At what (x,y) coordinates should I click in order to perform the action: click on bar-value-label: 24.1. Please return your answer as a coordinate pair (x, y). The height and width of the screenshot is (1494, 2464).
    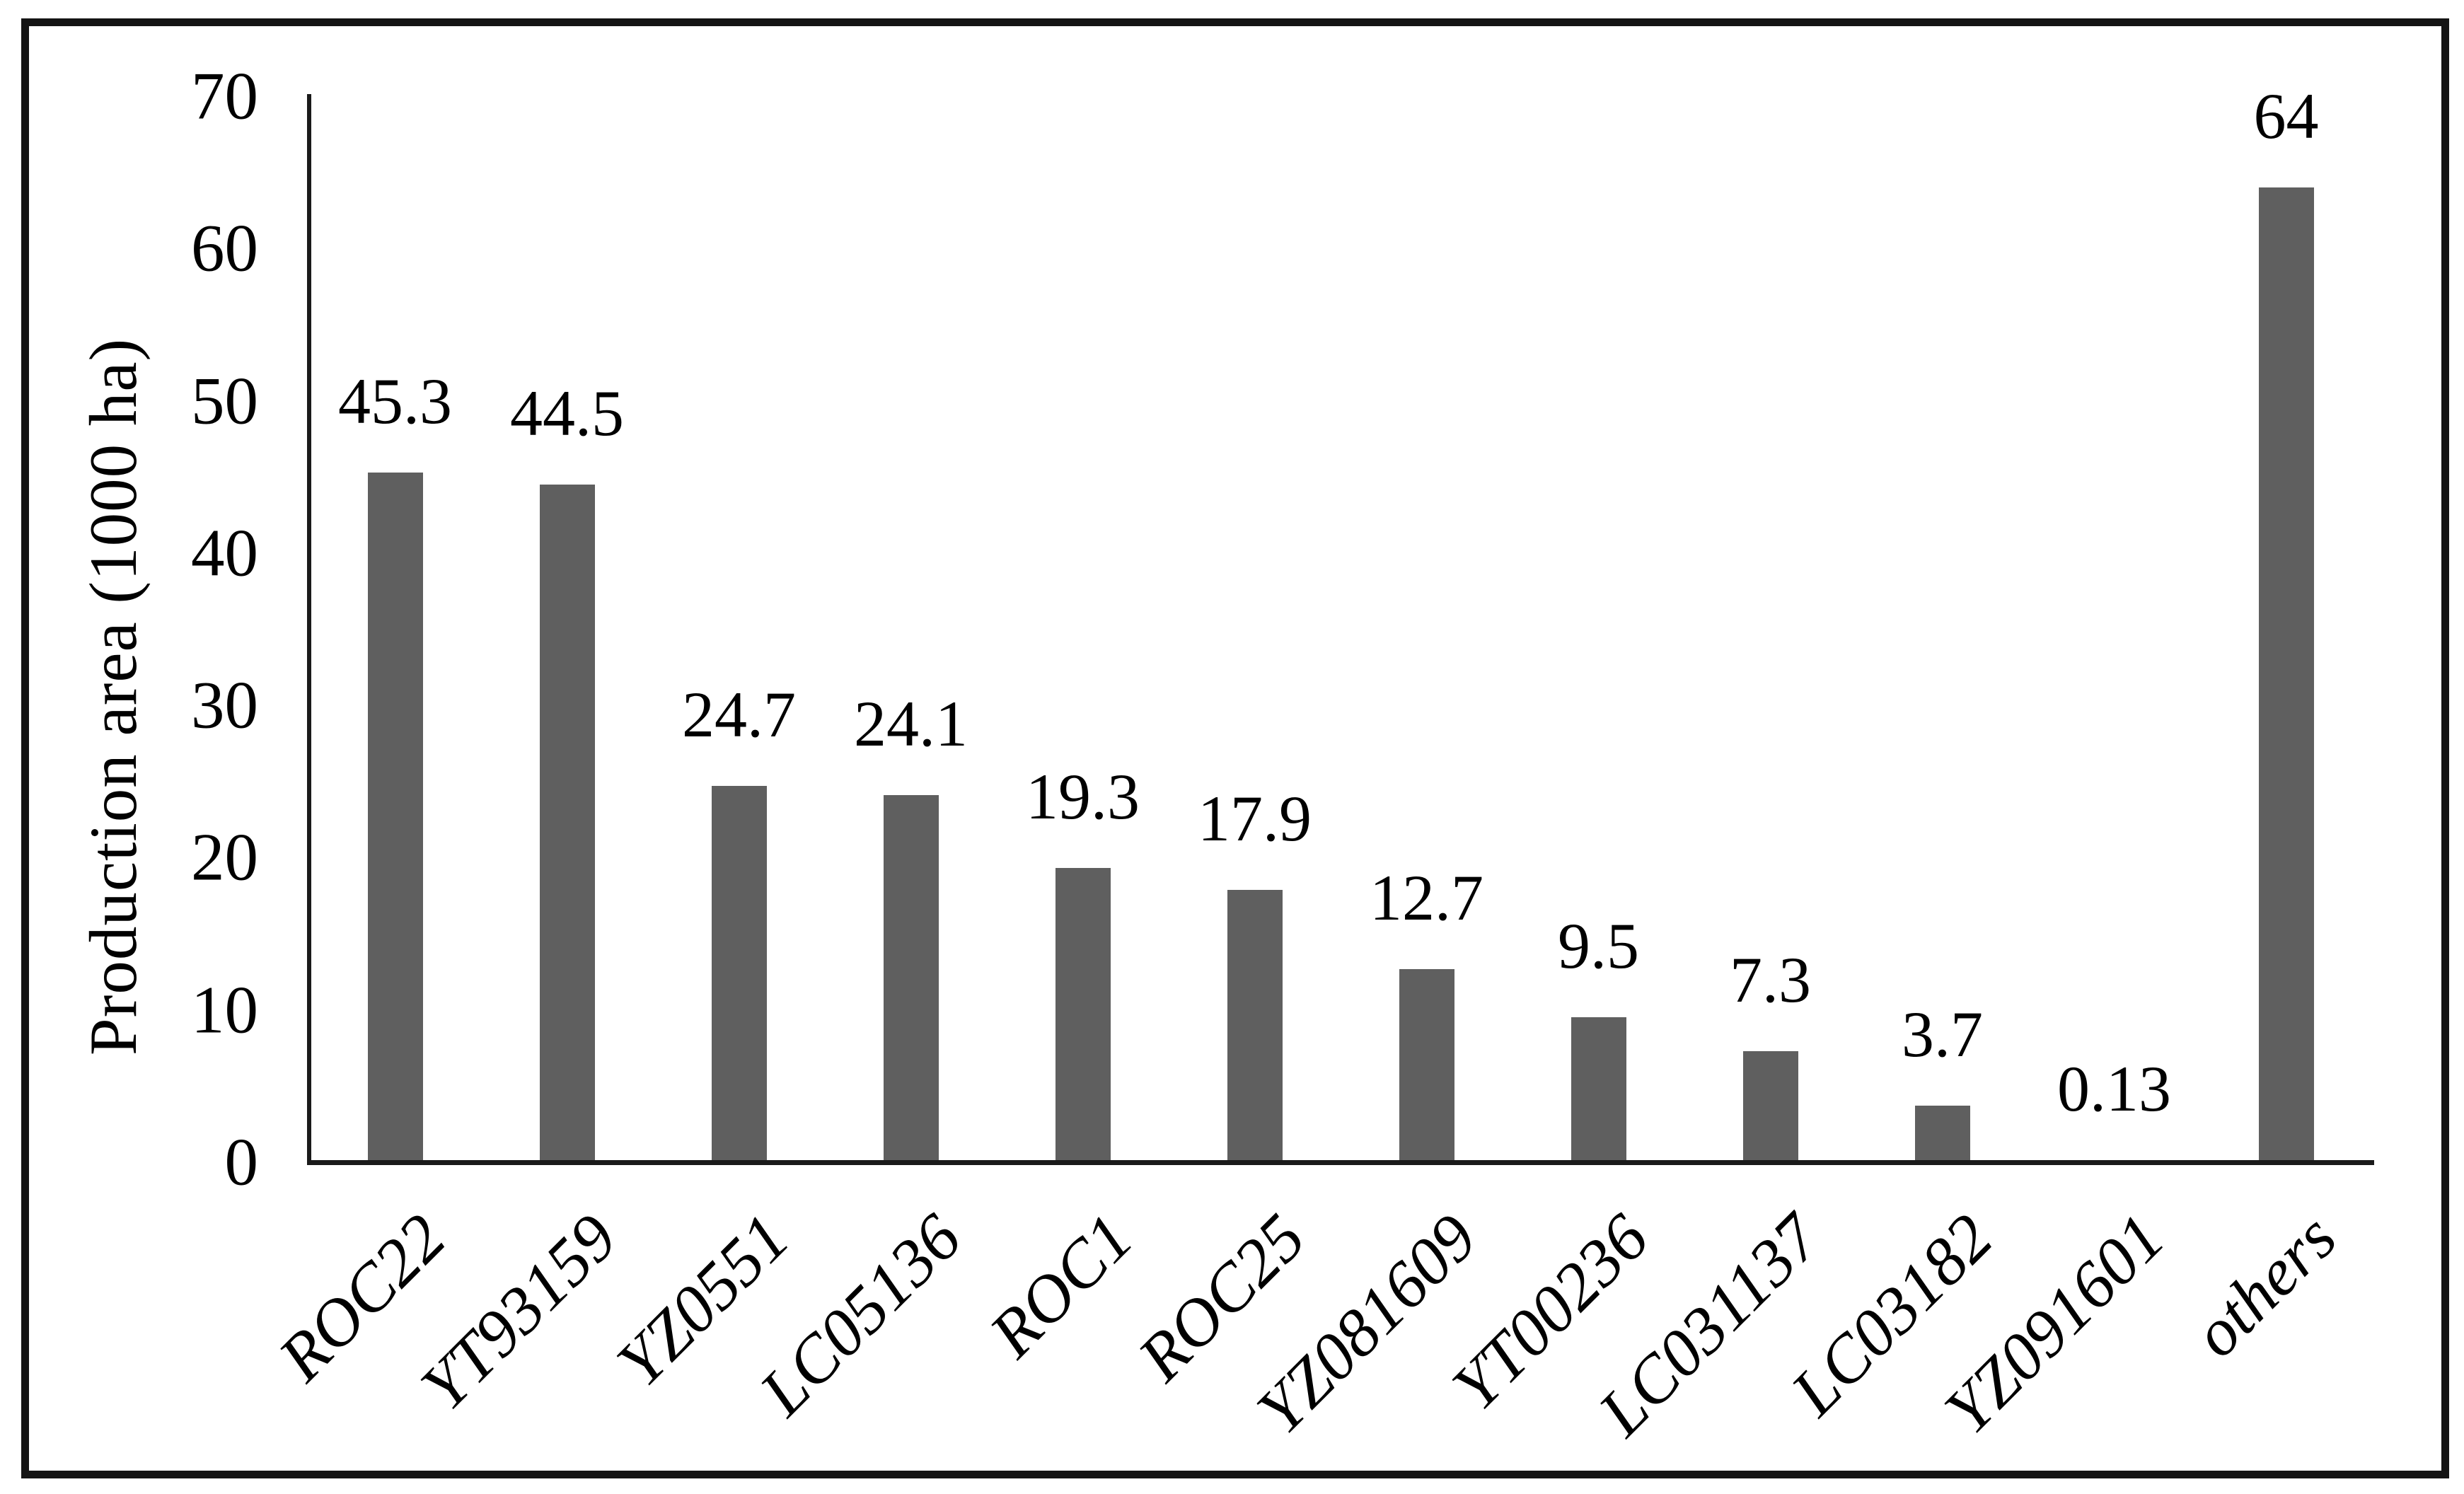
    Looking at the image, I should click on (911, 724).